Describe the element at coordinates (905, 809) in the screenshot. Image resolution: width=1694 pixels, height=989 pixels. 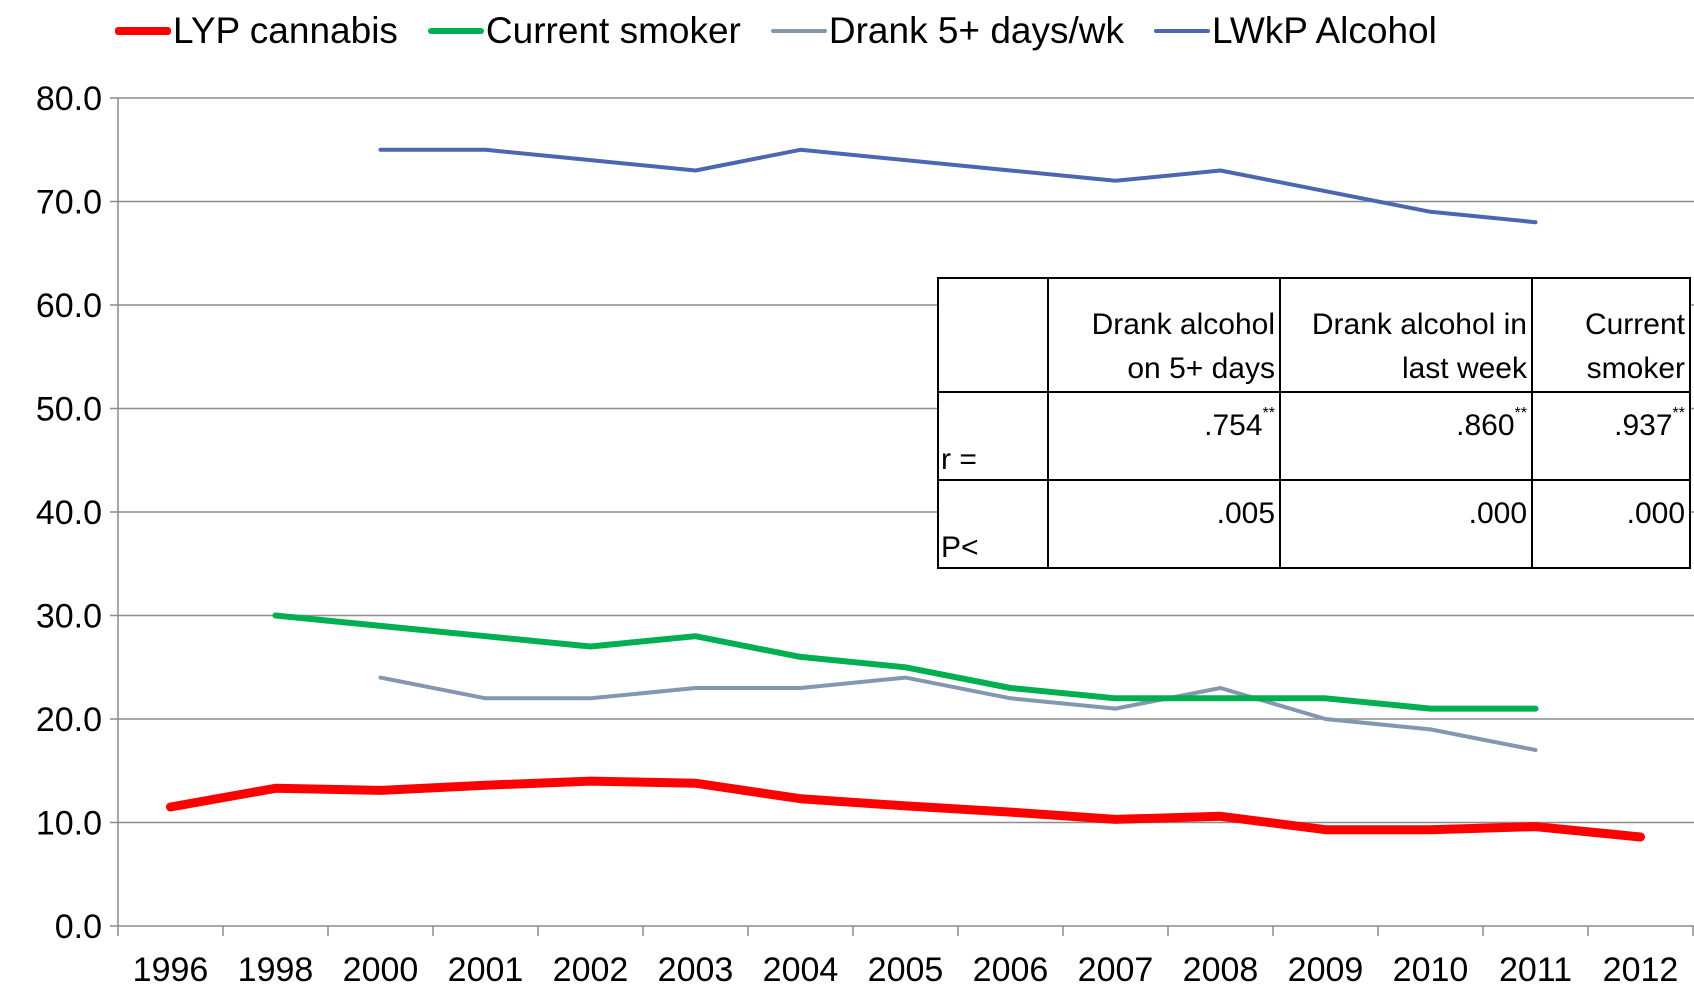
I see `series-line-lyp-cannabis` at that location.